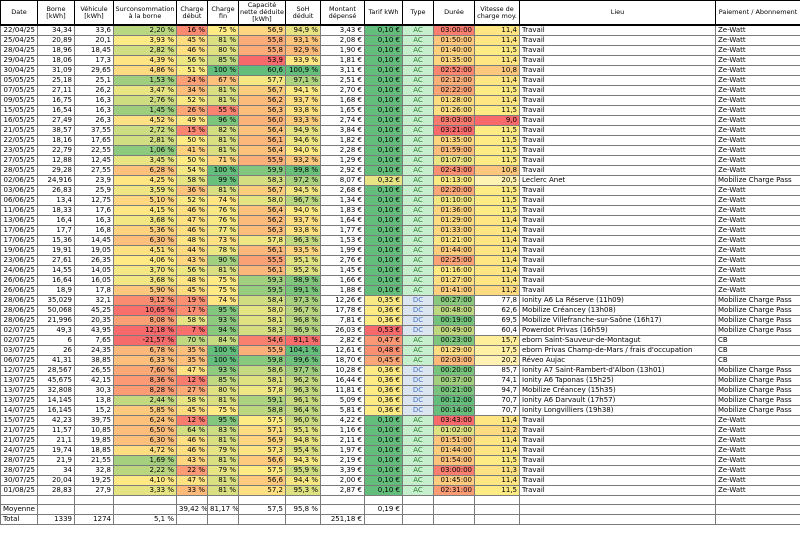  What do you see at coordinates (223, 201) in the screenshot?
I see `cell-charge-fin: 74 %` at bounding box center [223, 201].